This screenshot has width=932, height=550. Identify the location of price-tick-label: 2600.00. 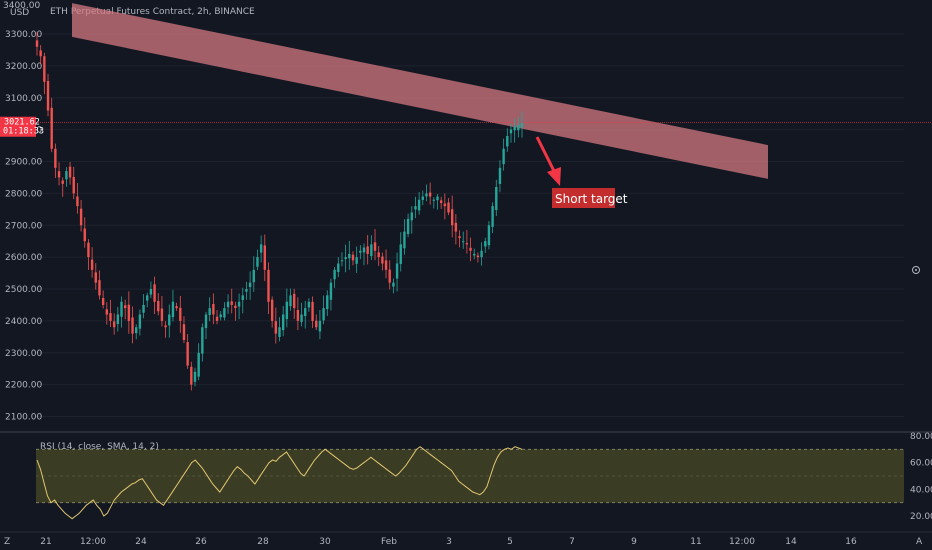
(23, 258).